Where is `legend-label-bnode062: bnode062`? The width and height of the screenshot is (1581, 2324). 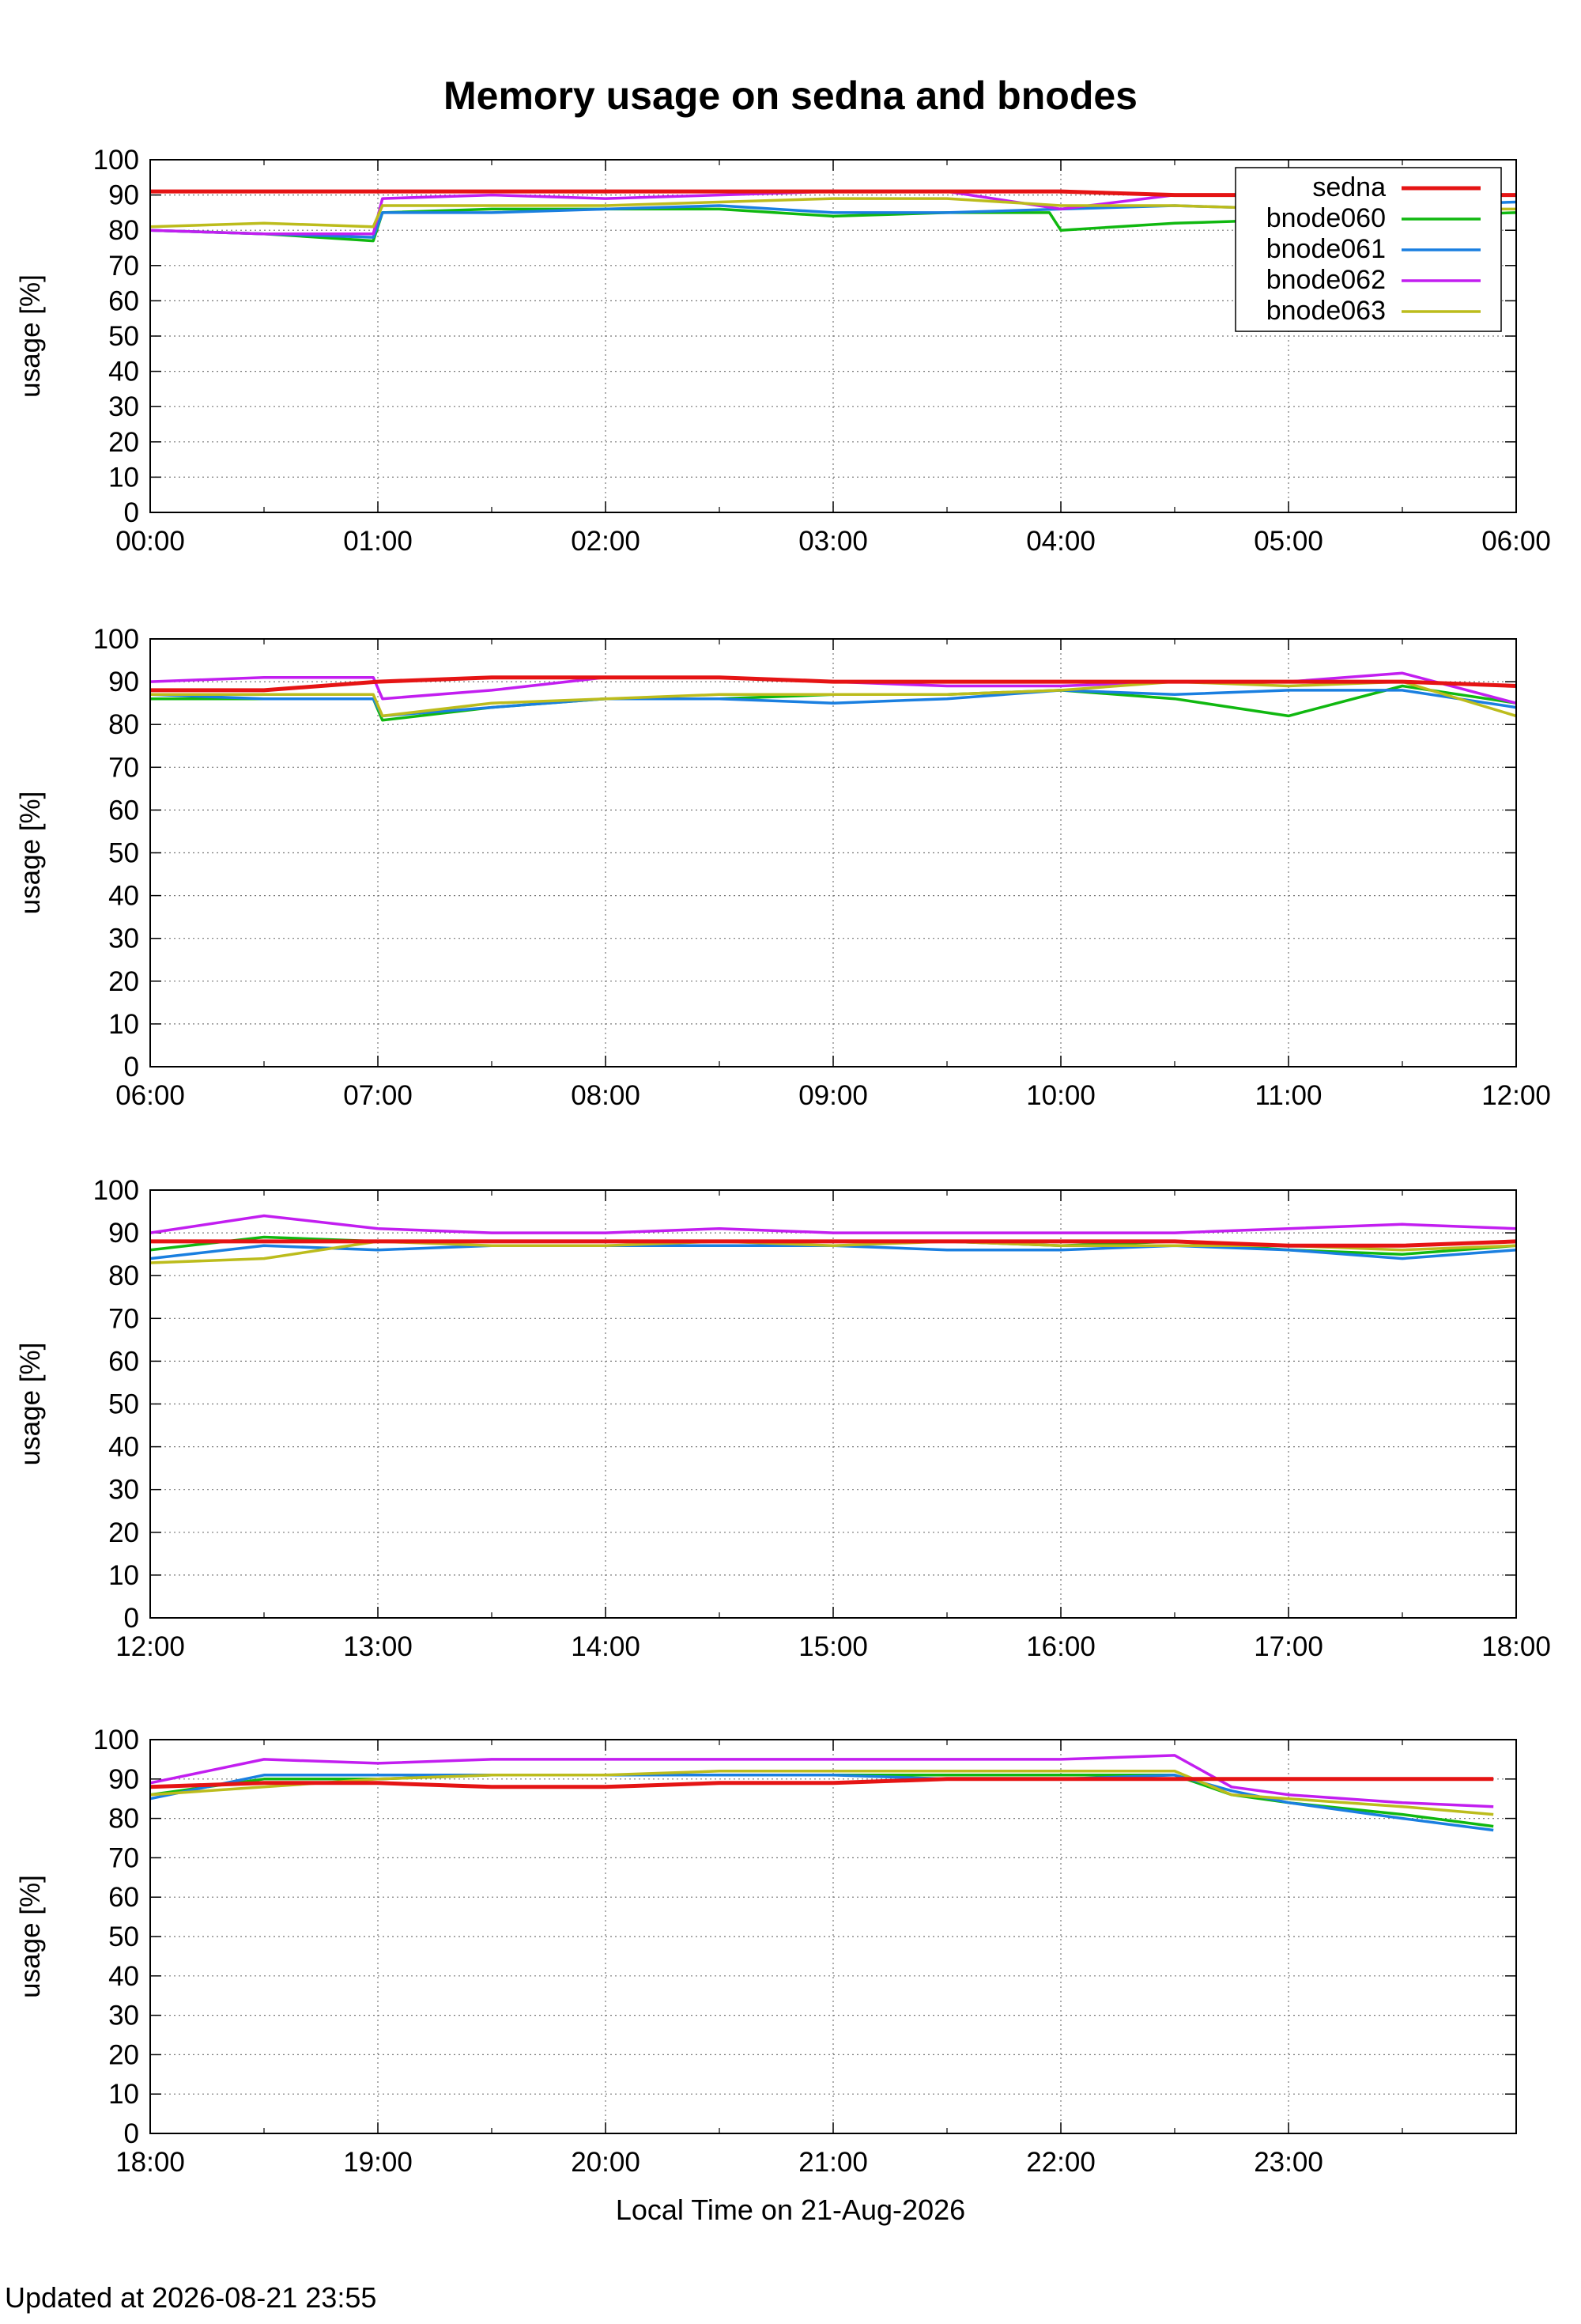 legend-label-bnode062: bnode062 is located at coordinates (1326, 280).